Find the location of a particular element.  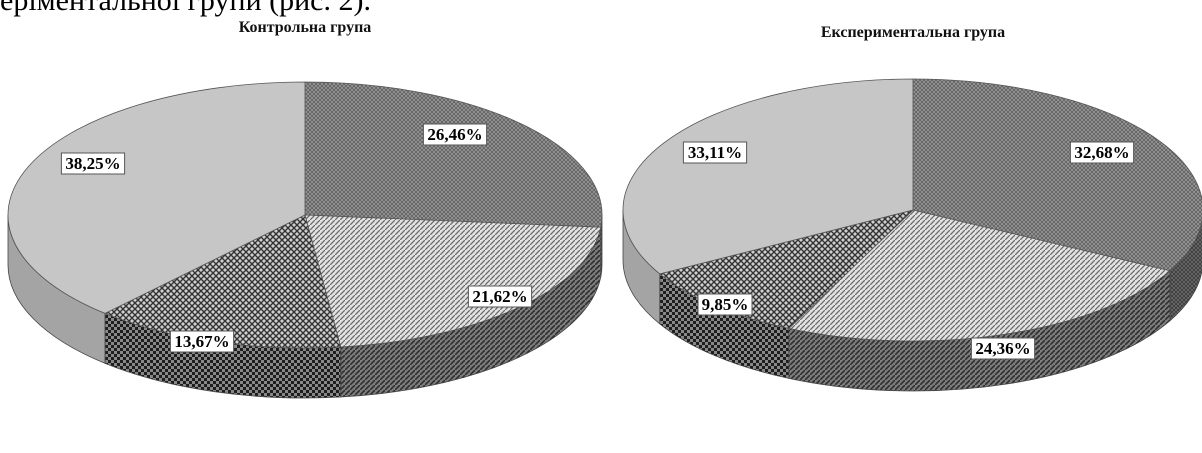

data-label: 33,11% is located at coordinates (715, 152).